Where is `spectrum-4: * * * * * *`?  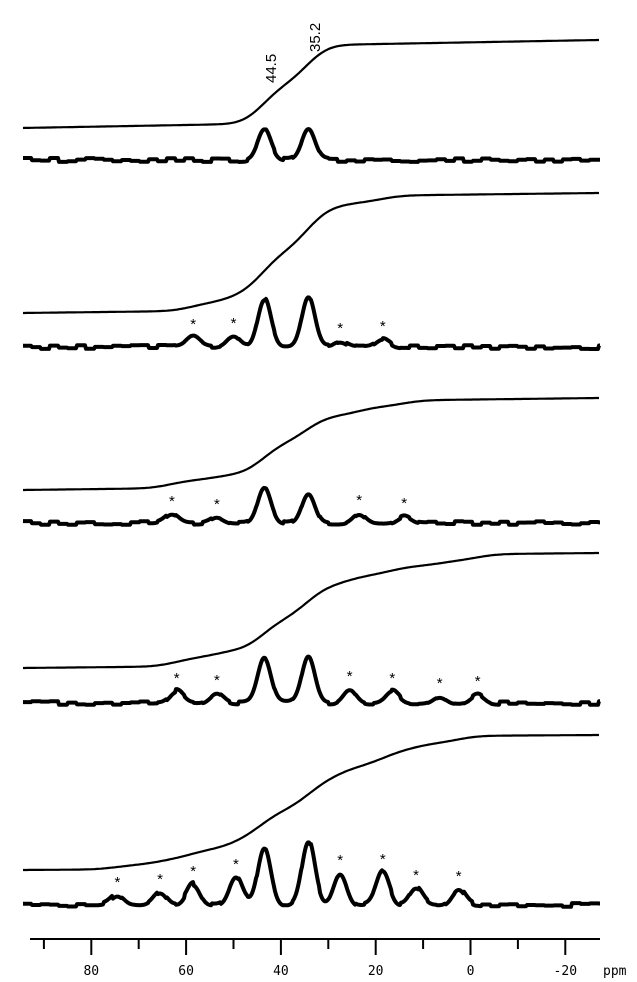
spectrum-4: * * * * * * is located at coordinates (311, 629).